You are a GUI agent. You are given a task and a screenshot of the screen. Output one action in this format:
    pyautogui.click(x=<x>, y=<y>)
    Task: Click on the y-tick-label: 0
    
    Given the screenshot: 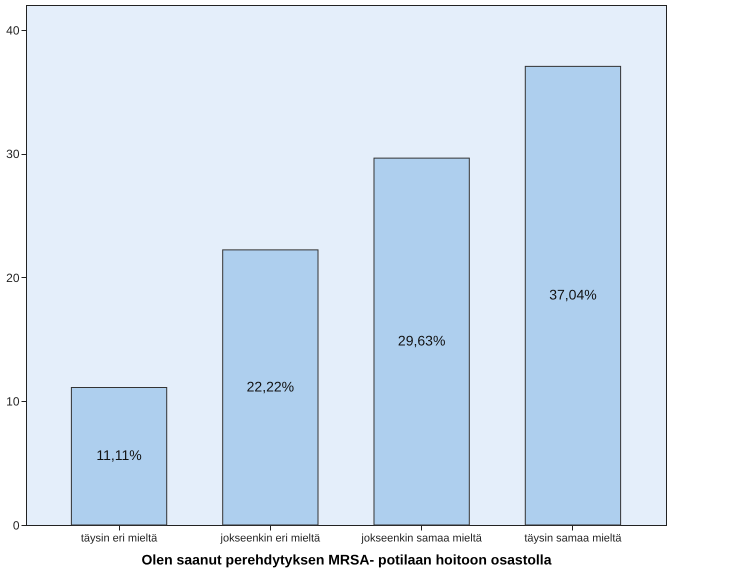 What is the action you would take?
    pyautogui.click(x=16, y=525)
    